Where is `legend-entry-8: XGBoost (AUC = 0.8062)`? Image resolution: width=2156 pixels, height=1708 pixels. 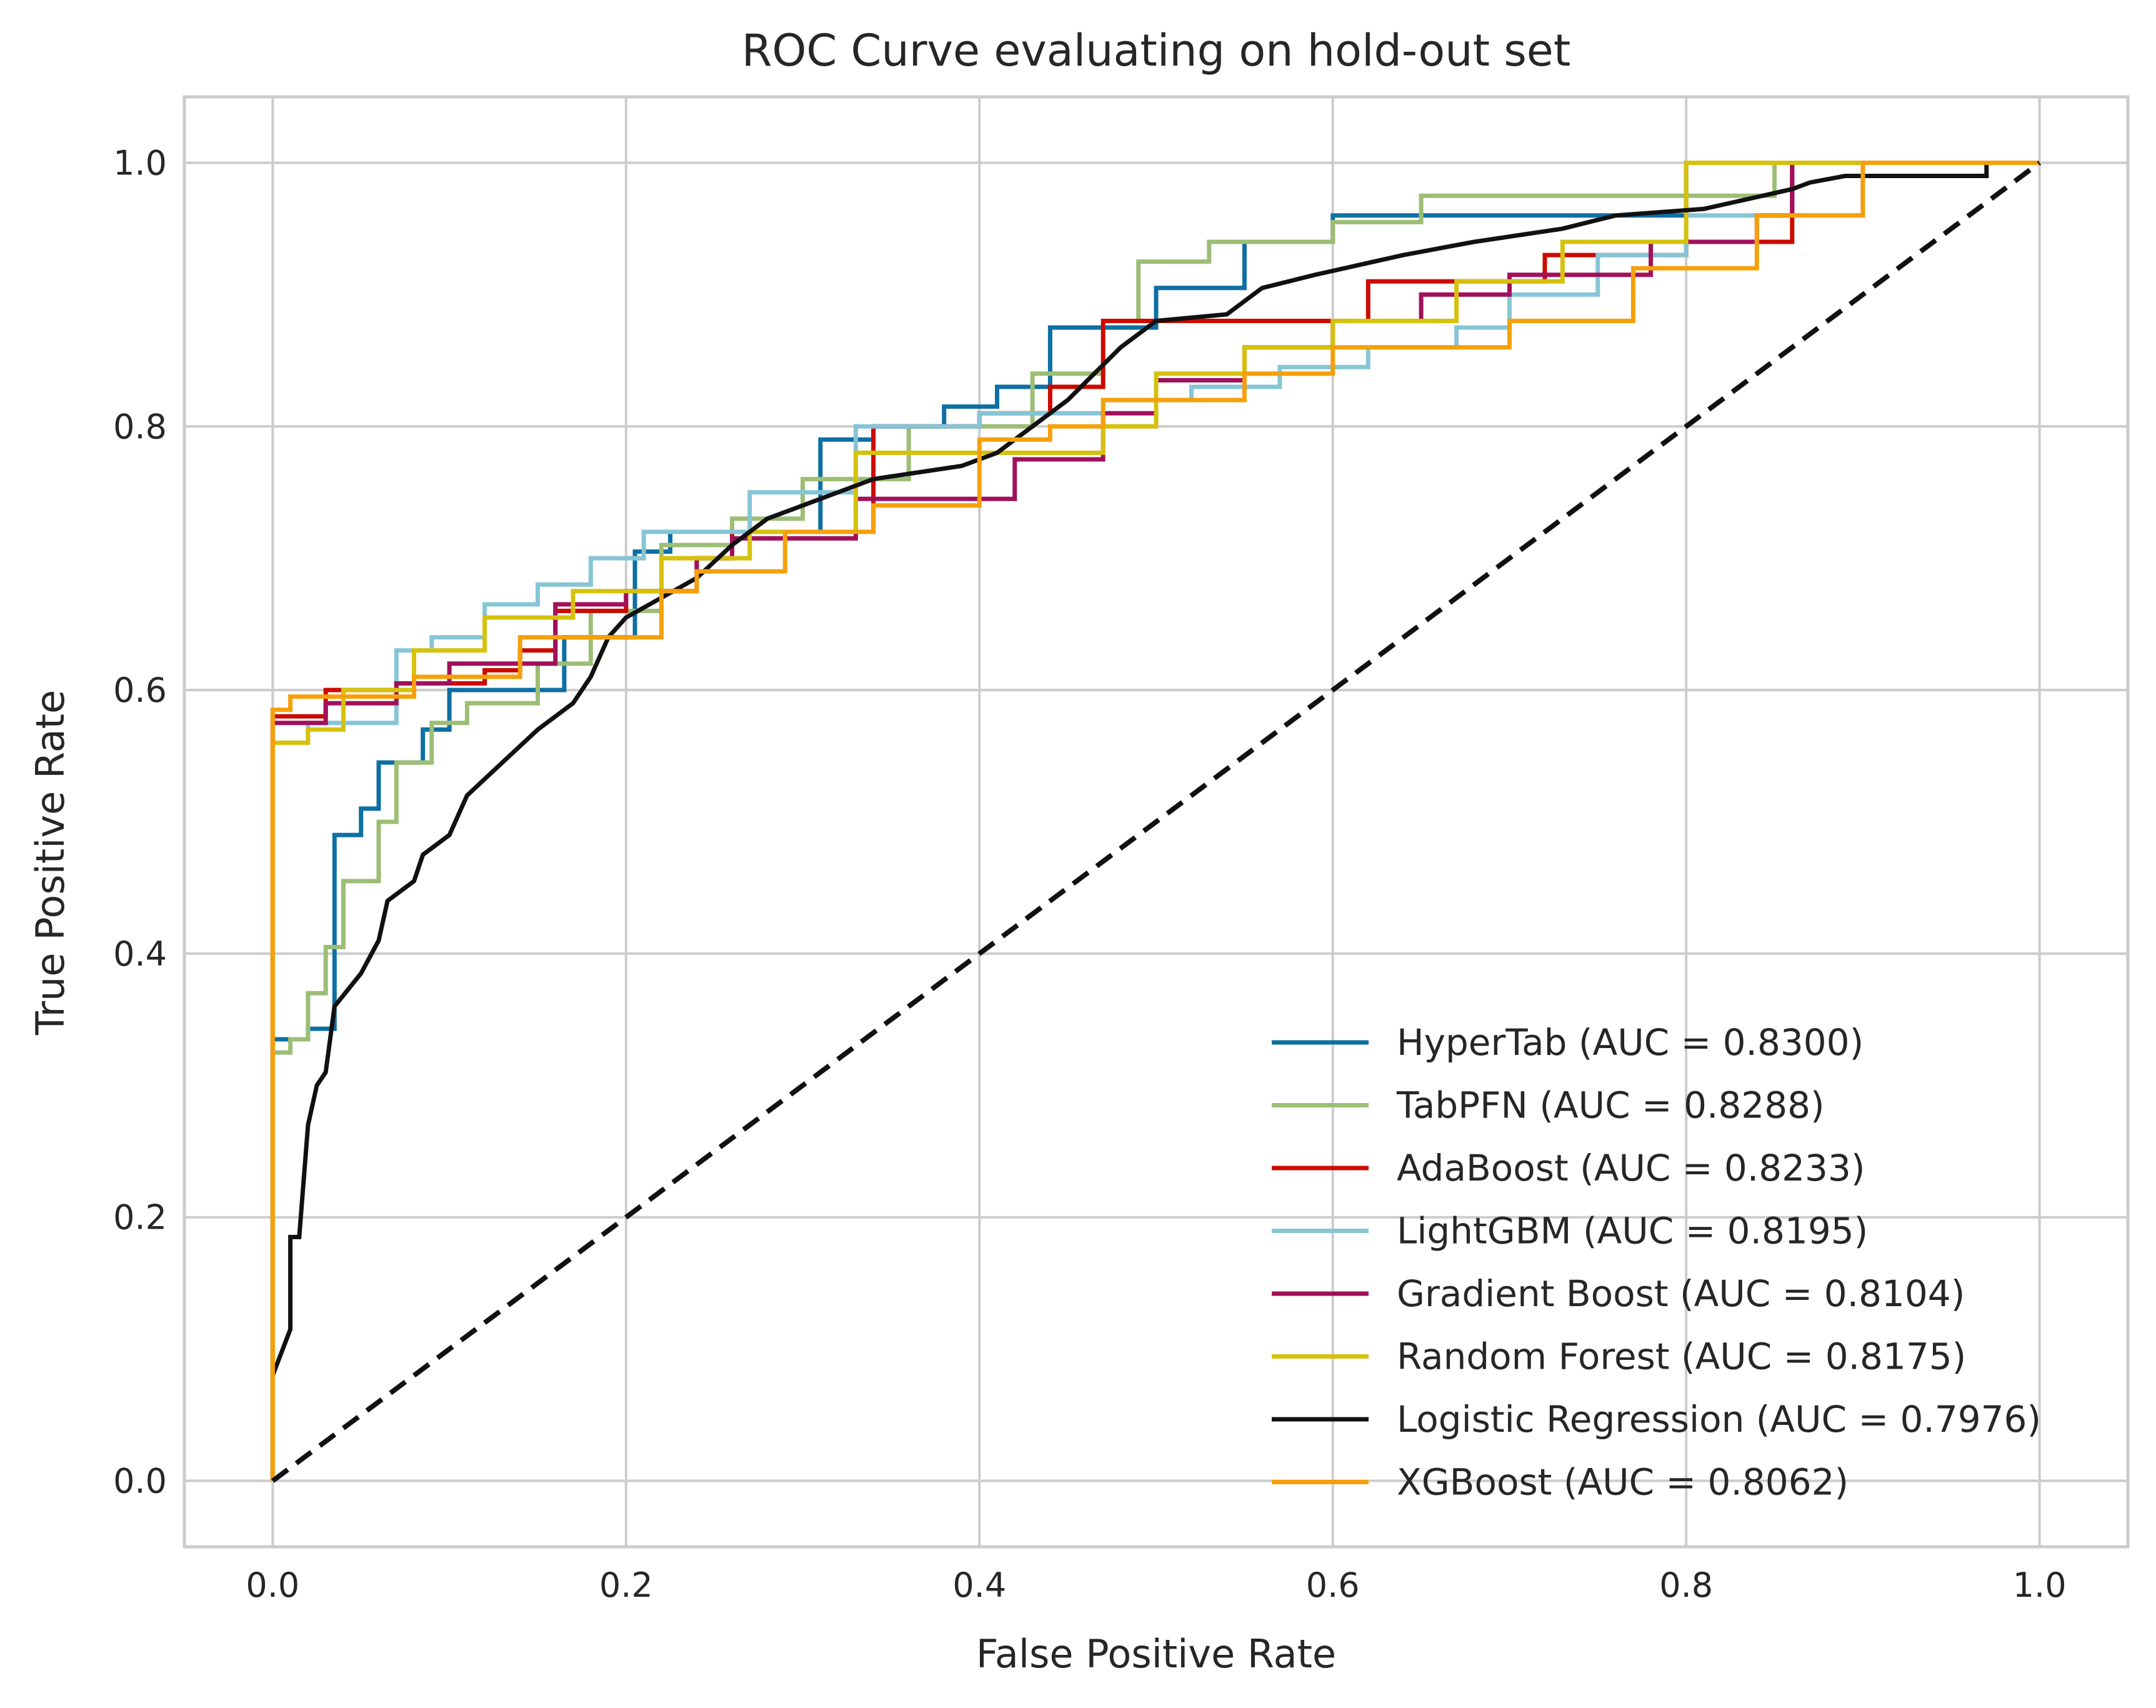 legend-entry-8: XGBoost (AUC = 0.8062) is located at coordinates (1623, 1482).